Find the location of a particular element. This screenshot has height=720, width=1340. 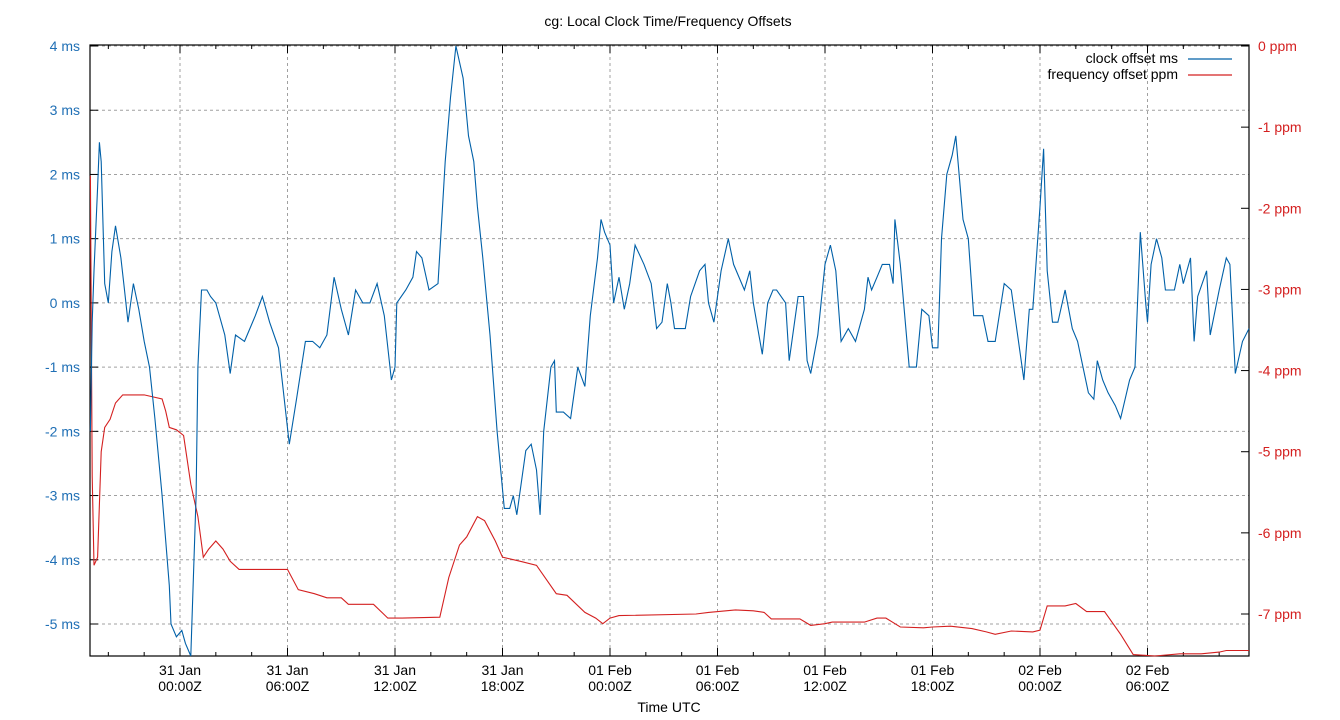

legend-label-frequency-offset: frequency offset ppm is located at coordinates (1113, 74).